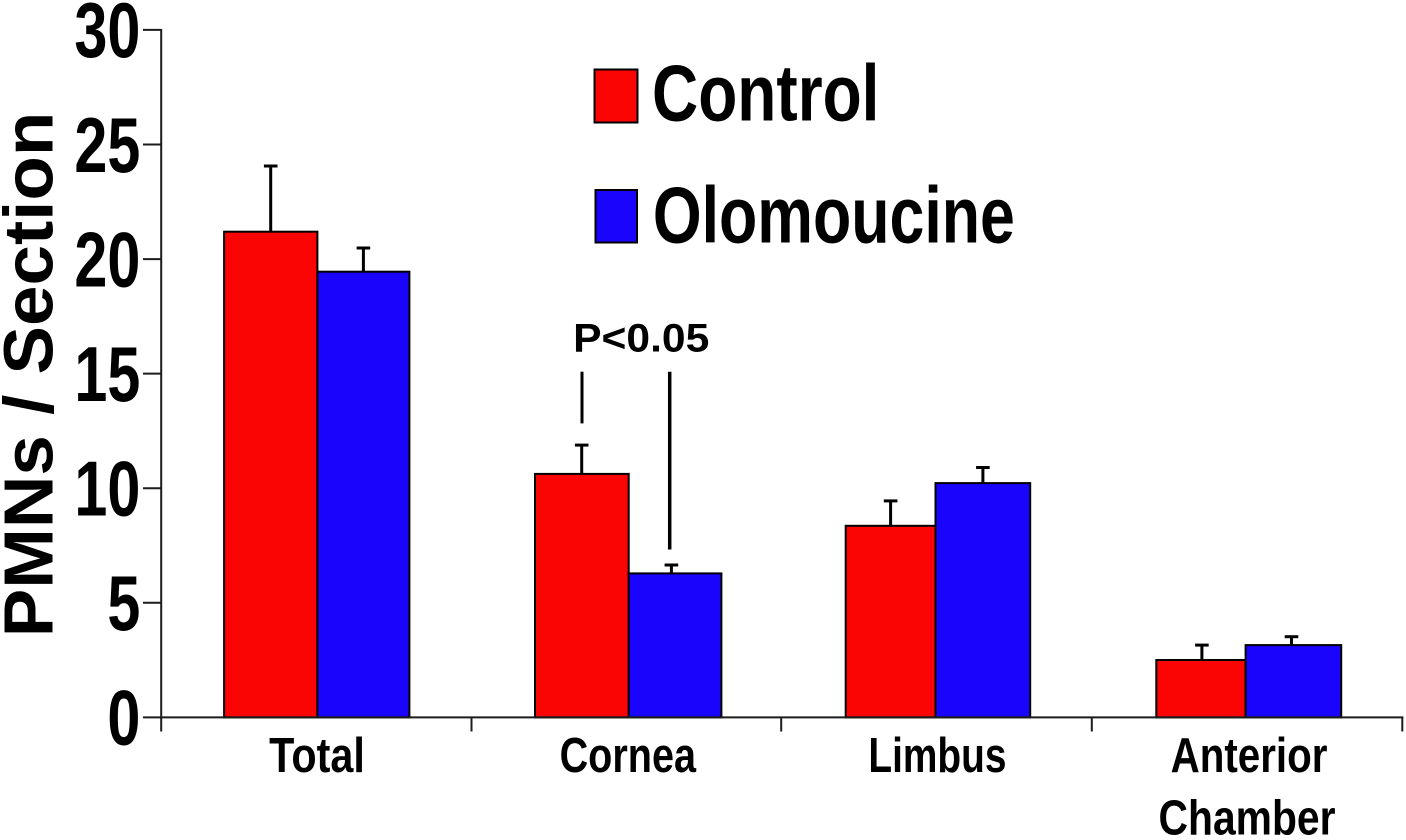  I want to click on svg-text: 30, so click(107, 37).